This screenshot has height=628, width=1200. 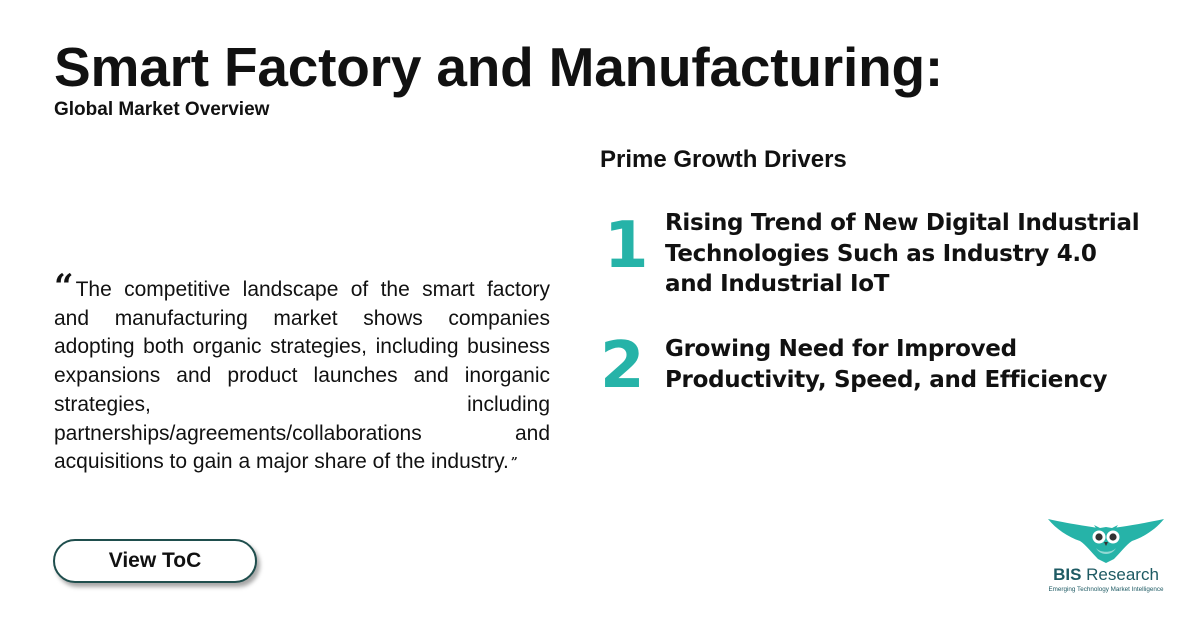 I want to click on view-toc-button: View ToC, so click(x=155, y=561).